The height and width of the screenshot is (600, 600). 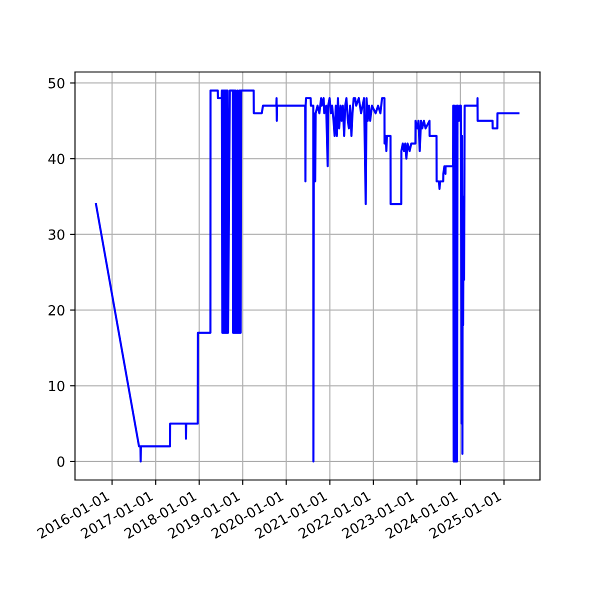 I want to click on y-tick-label: 0, so click(x=60, y=461).